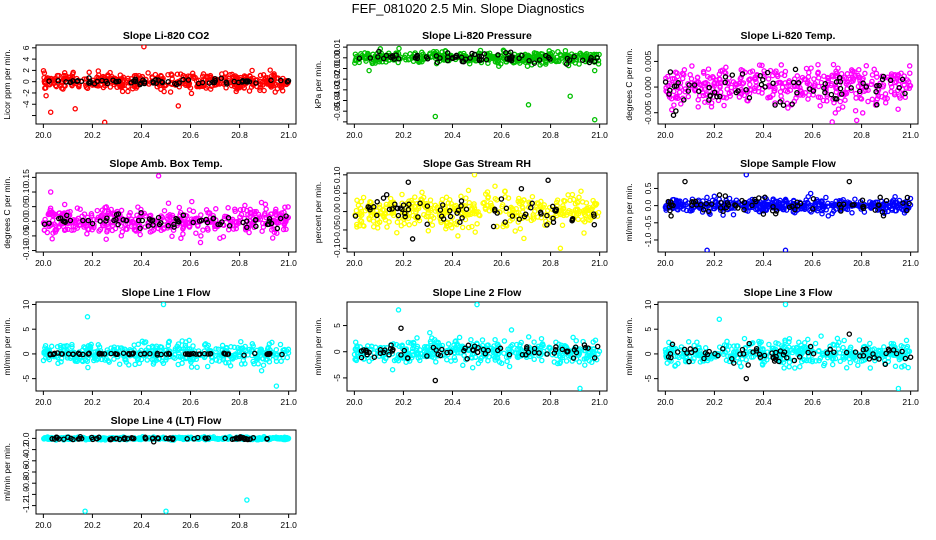  I want to click on y-tick-label: -0.05, so click(337, 111).